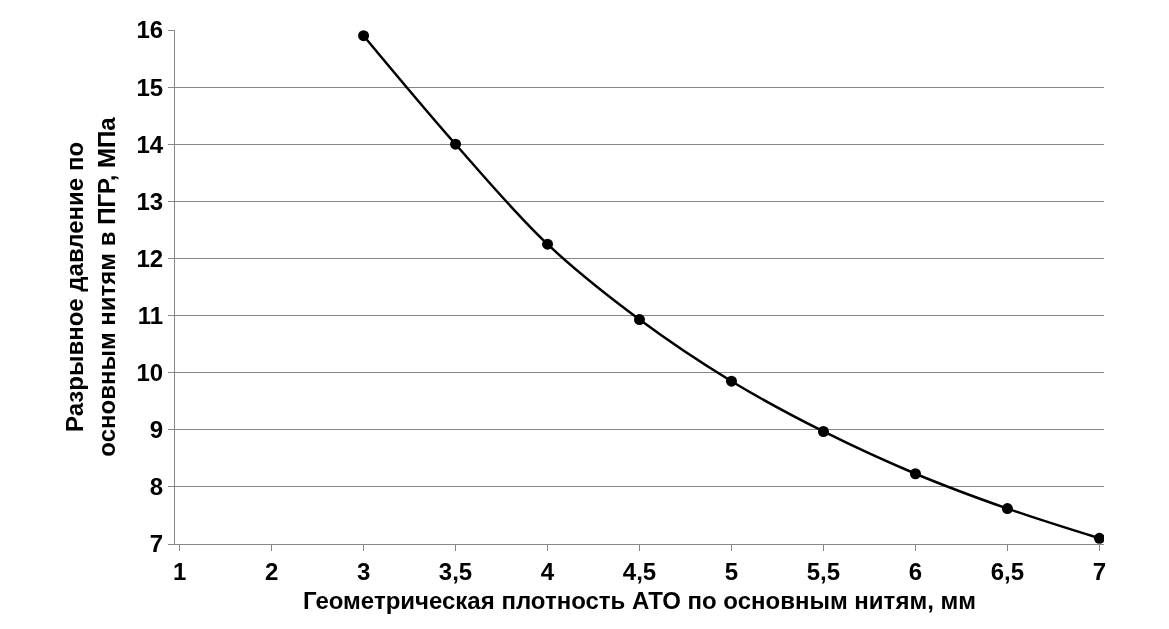  What do you see at coordinates (179, 571) in the screenshot?
I see `x-tick-label: 1` at bounding box center [179, 571].